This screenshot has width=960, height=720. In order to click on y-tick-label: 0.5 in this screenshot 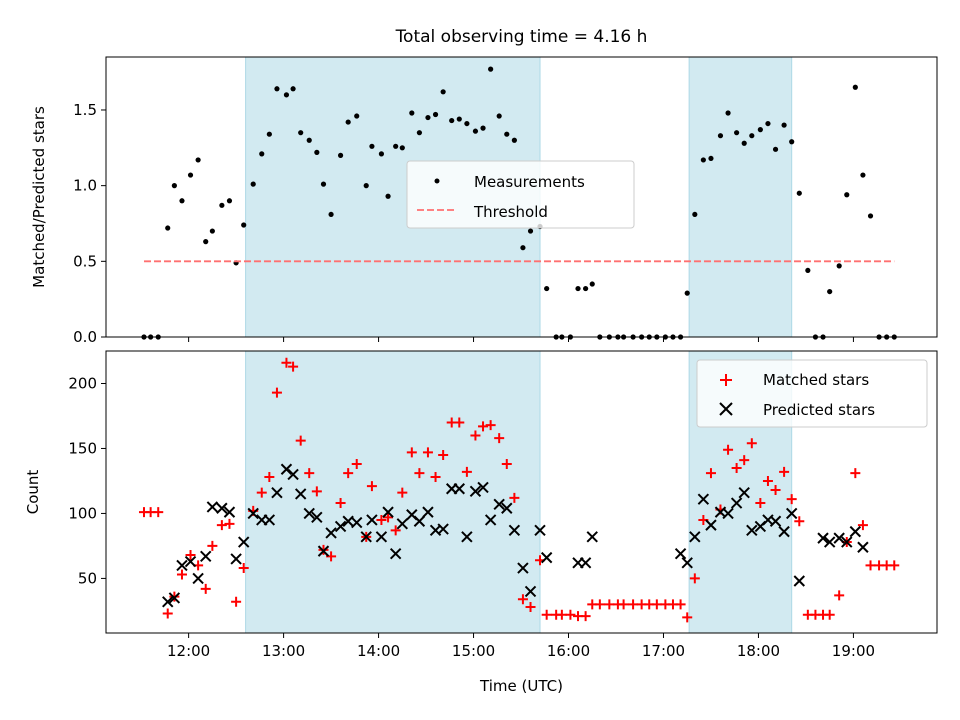, I will do `click(85, 261)`.